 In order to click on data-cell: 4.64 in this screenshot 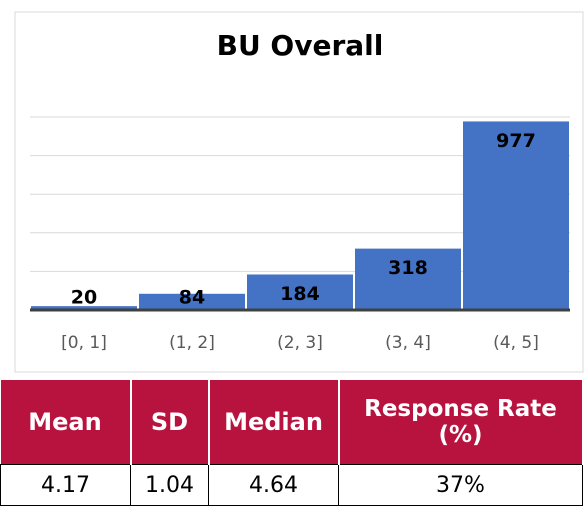, I will do `click(273, 485)`.